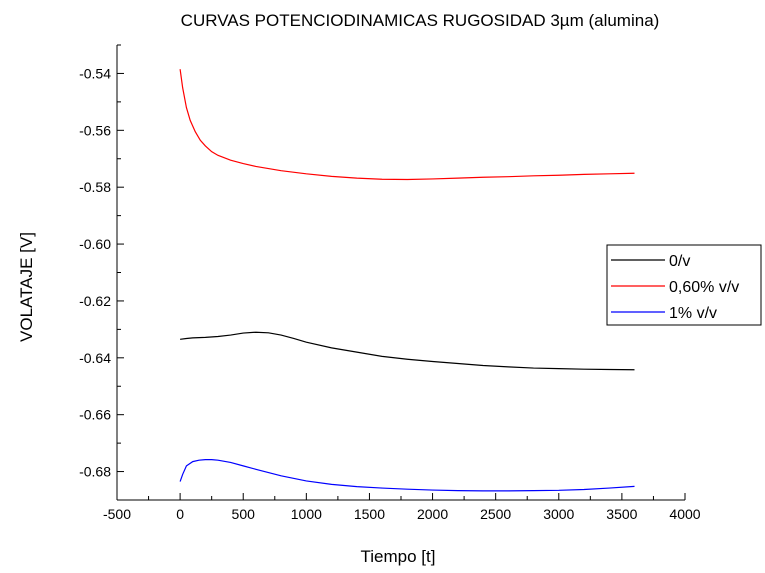 The height and width of the screenshot is (573, 765). I want to click on x-tick-label: 2000, so click(432, 514).